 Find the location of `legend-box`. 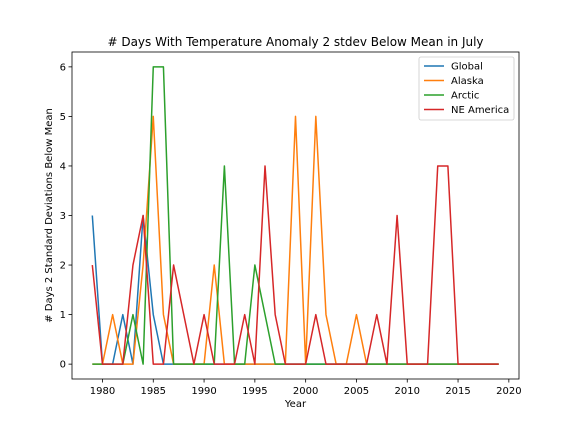

legend-box is located at coordinates (466, 88).